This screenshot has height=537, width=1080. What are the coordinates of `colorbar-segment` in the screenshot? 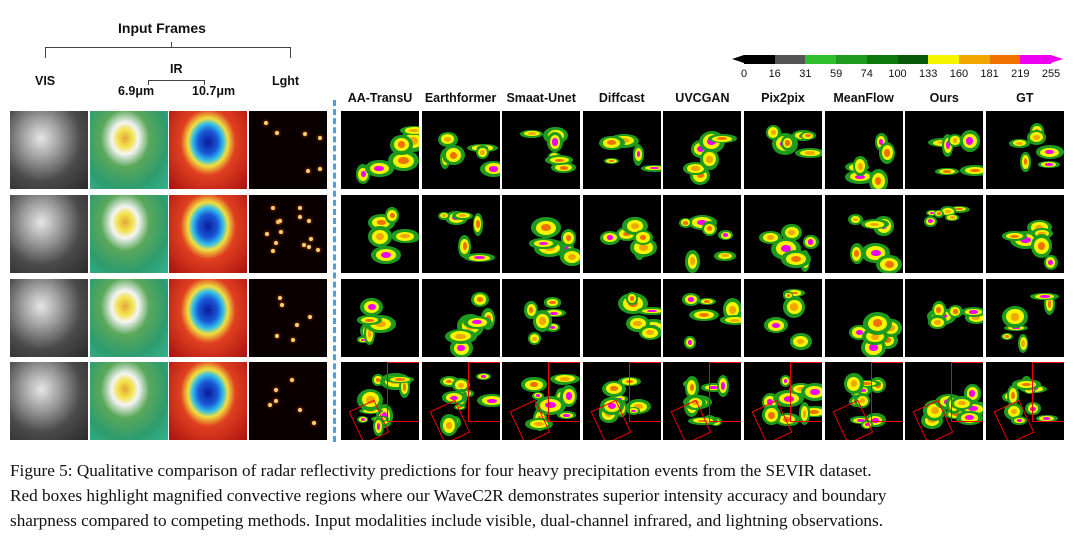 It's located at (852, 59).